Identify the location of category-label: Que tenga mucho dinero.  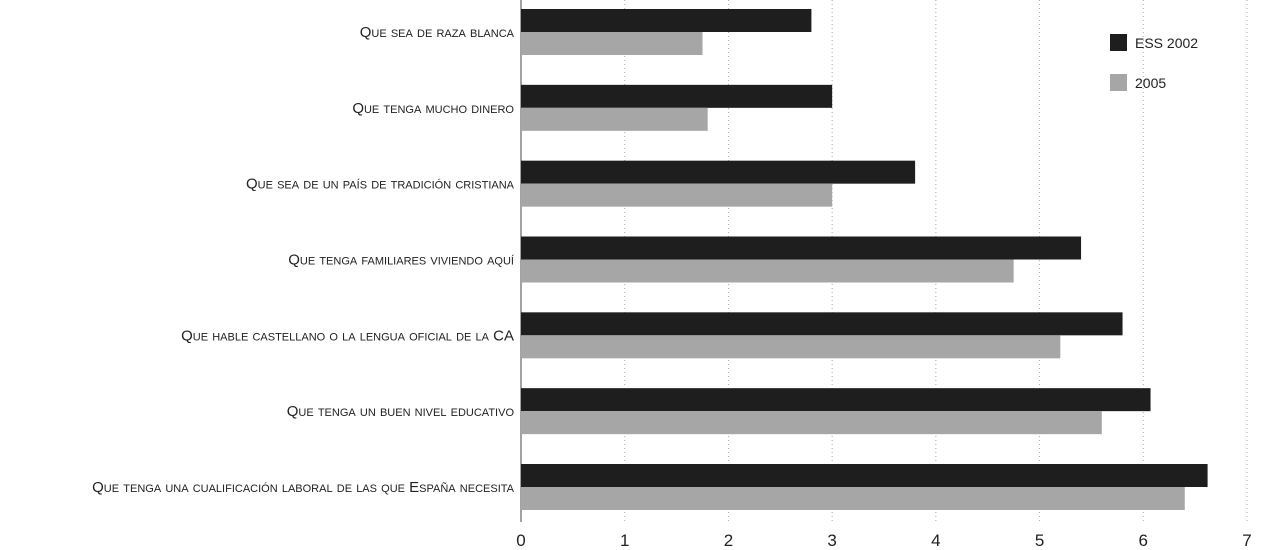
(433, 108).